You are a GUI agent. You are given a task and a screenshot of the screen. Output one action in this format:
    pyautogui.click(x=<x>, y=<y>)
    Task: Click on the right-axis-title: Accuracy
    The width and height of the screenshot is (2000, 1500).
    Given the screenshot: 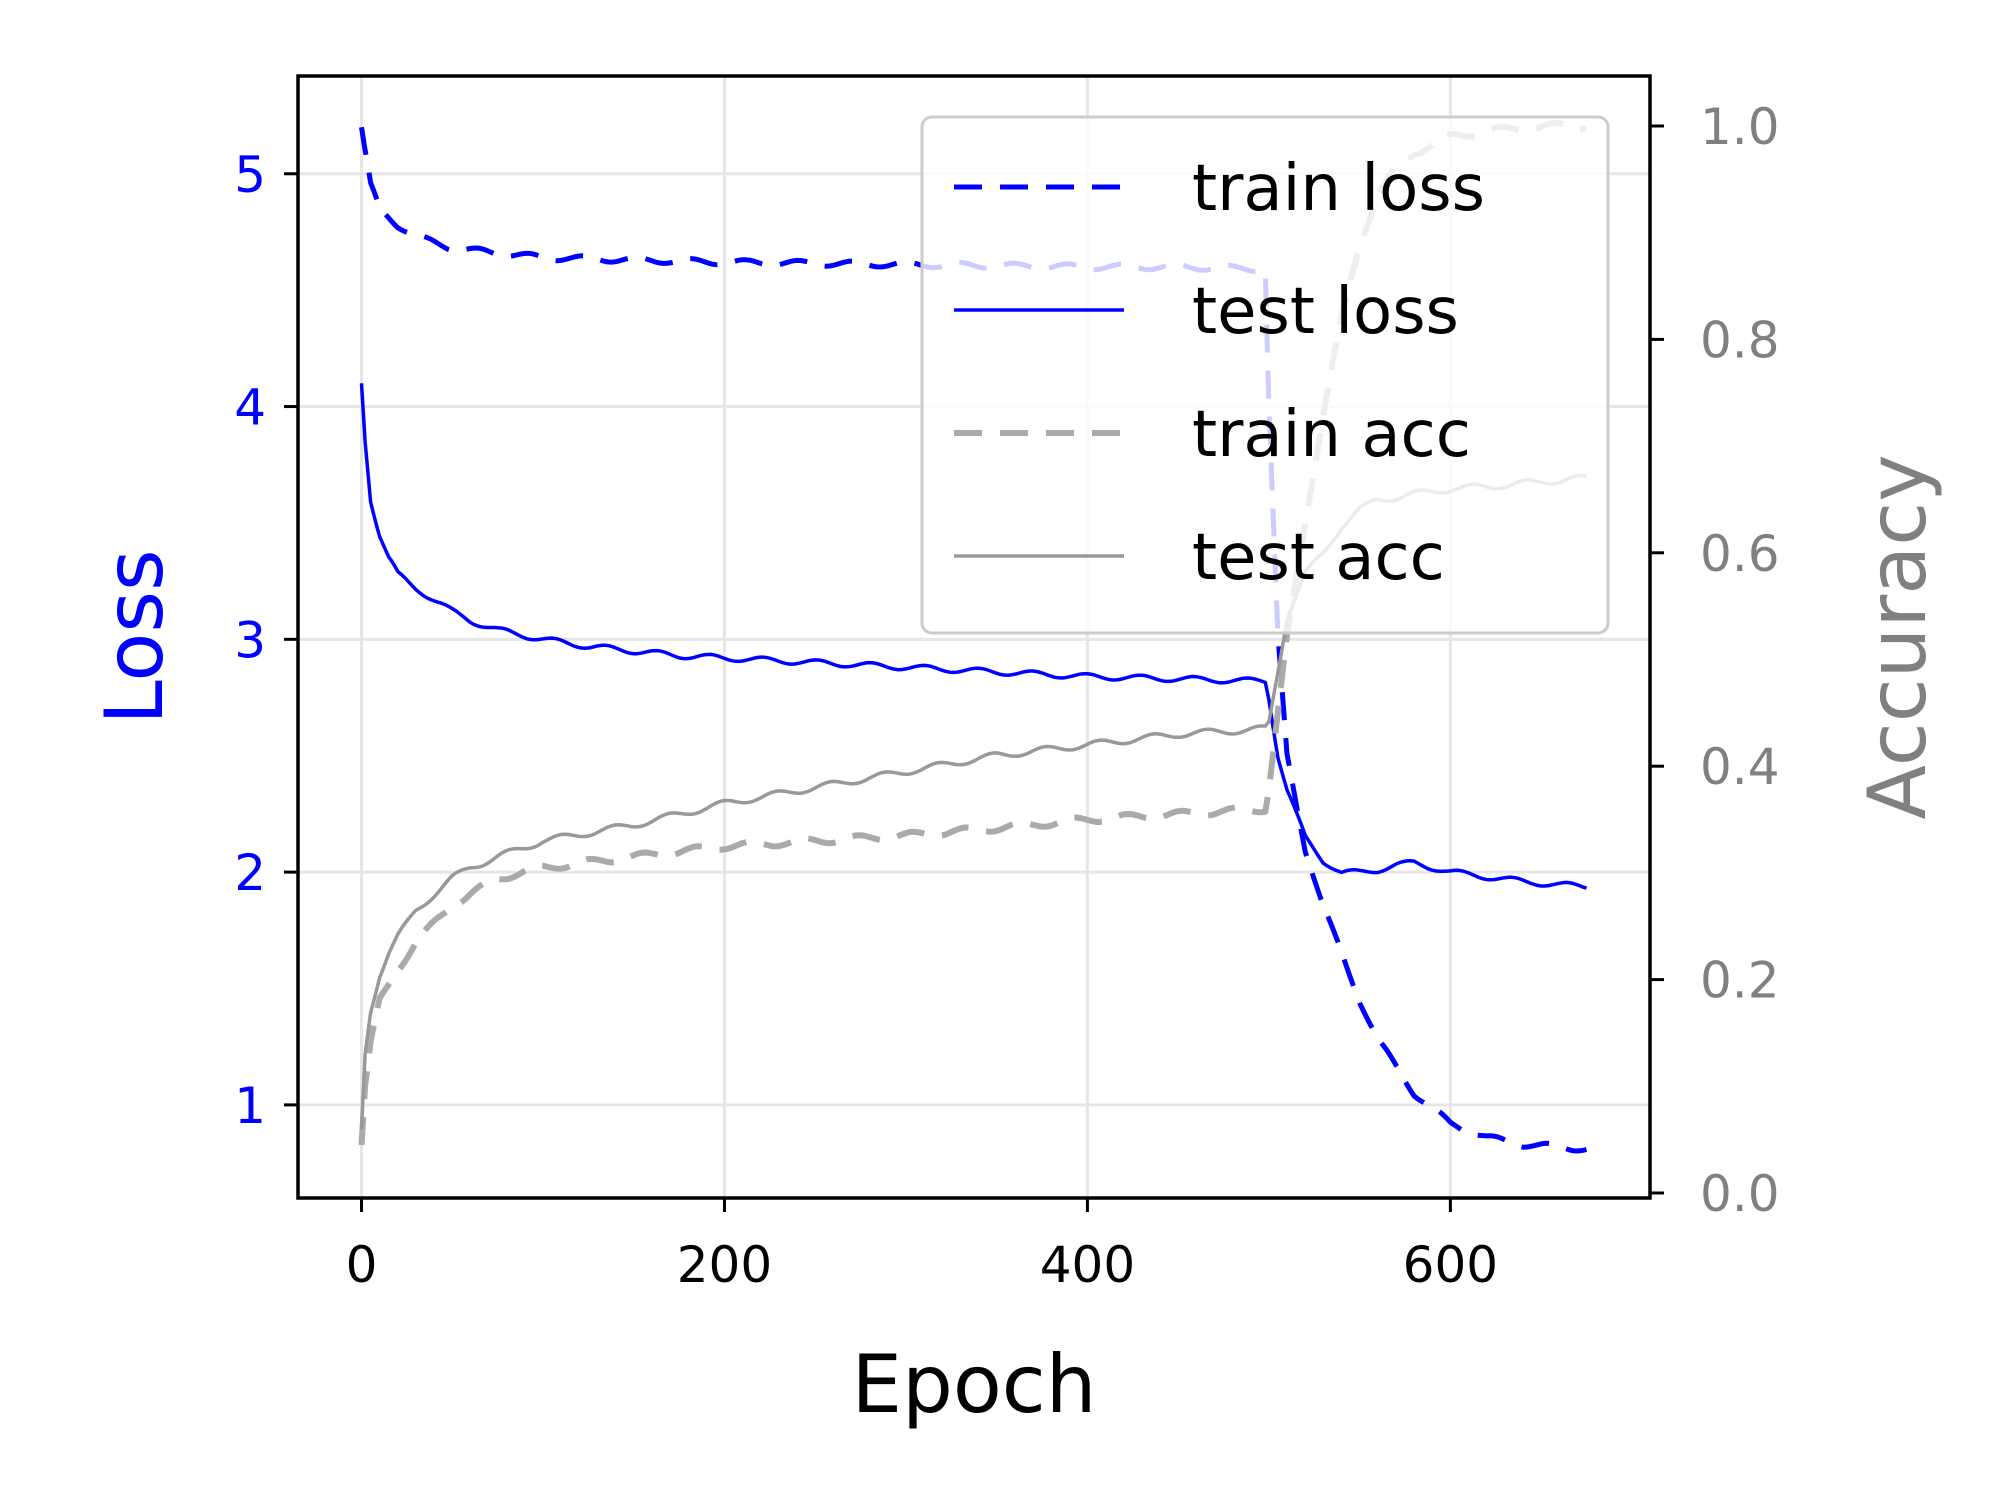 What is the action you would take?
    pyautogui.click(x=1897, y=636)
    